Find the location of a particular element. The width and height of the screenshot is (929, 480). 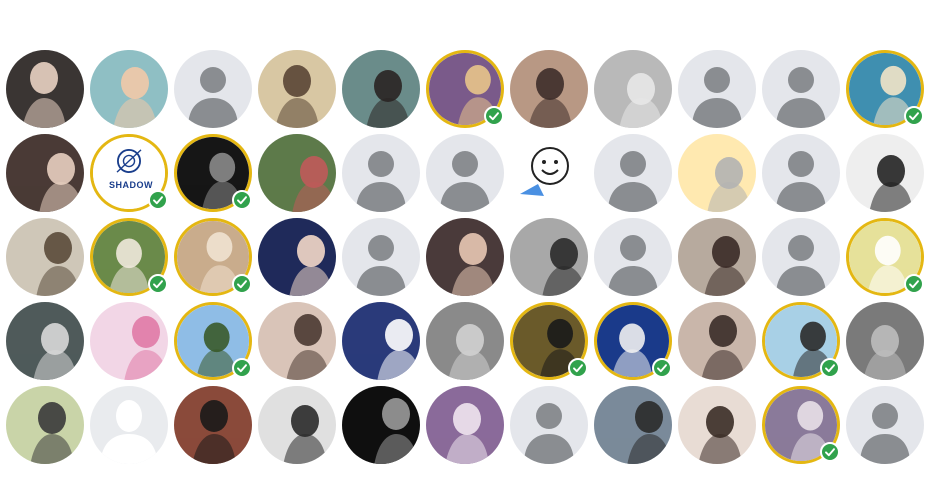

sticker-icon is located at coordinates (549, 173).